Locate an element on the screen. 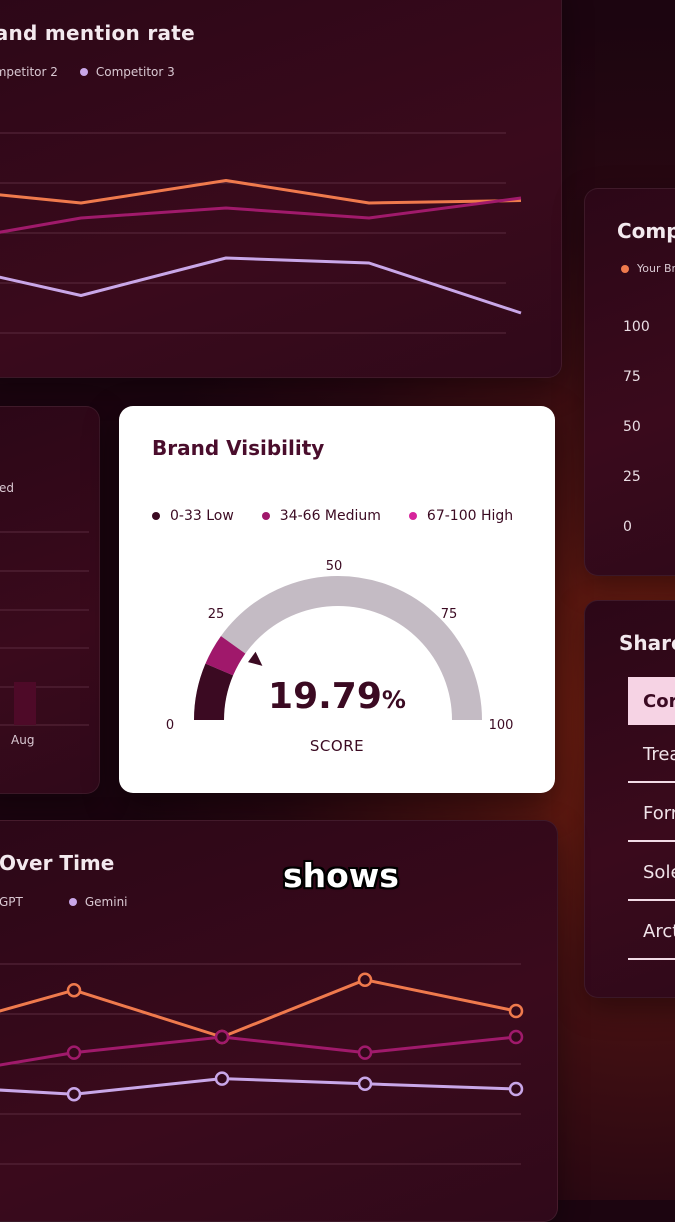 Image resolution: width=675 pixels, height=1222 pixels. panel-title: Share is located at coordinates (647, 643).